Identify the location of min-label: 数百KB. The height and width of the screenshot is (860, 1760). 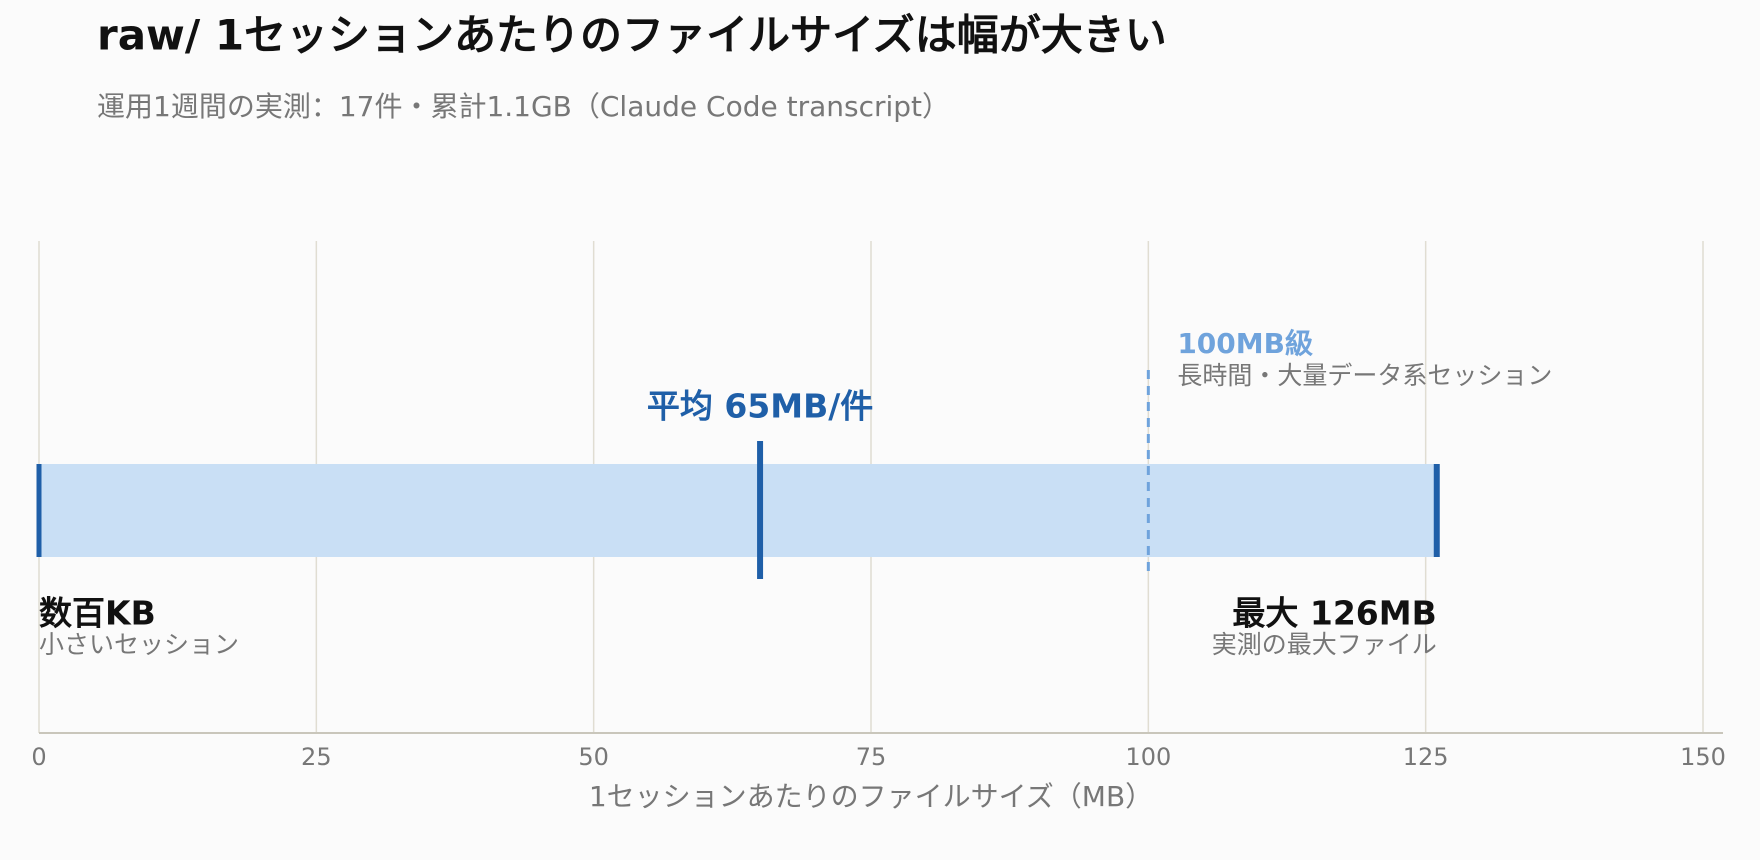
(97, 613).